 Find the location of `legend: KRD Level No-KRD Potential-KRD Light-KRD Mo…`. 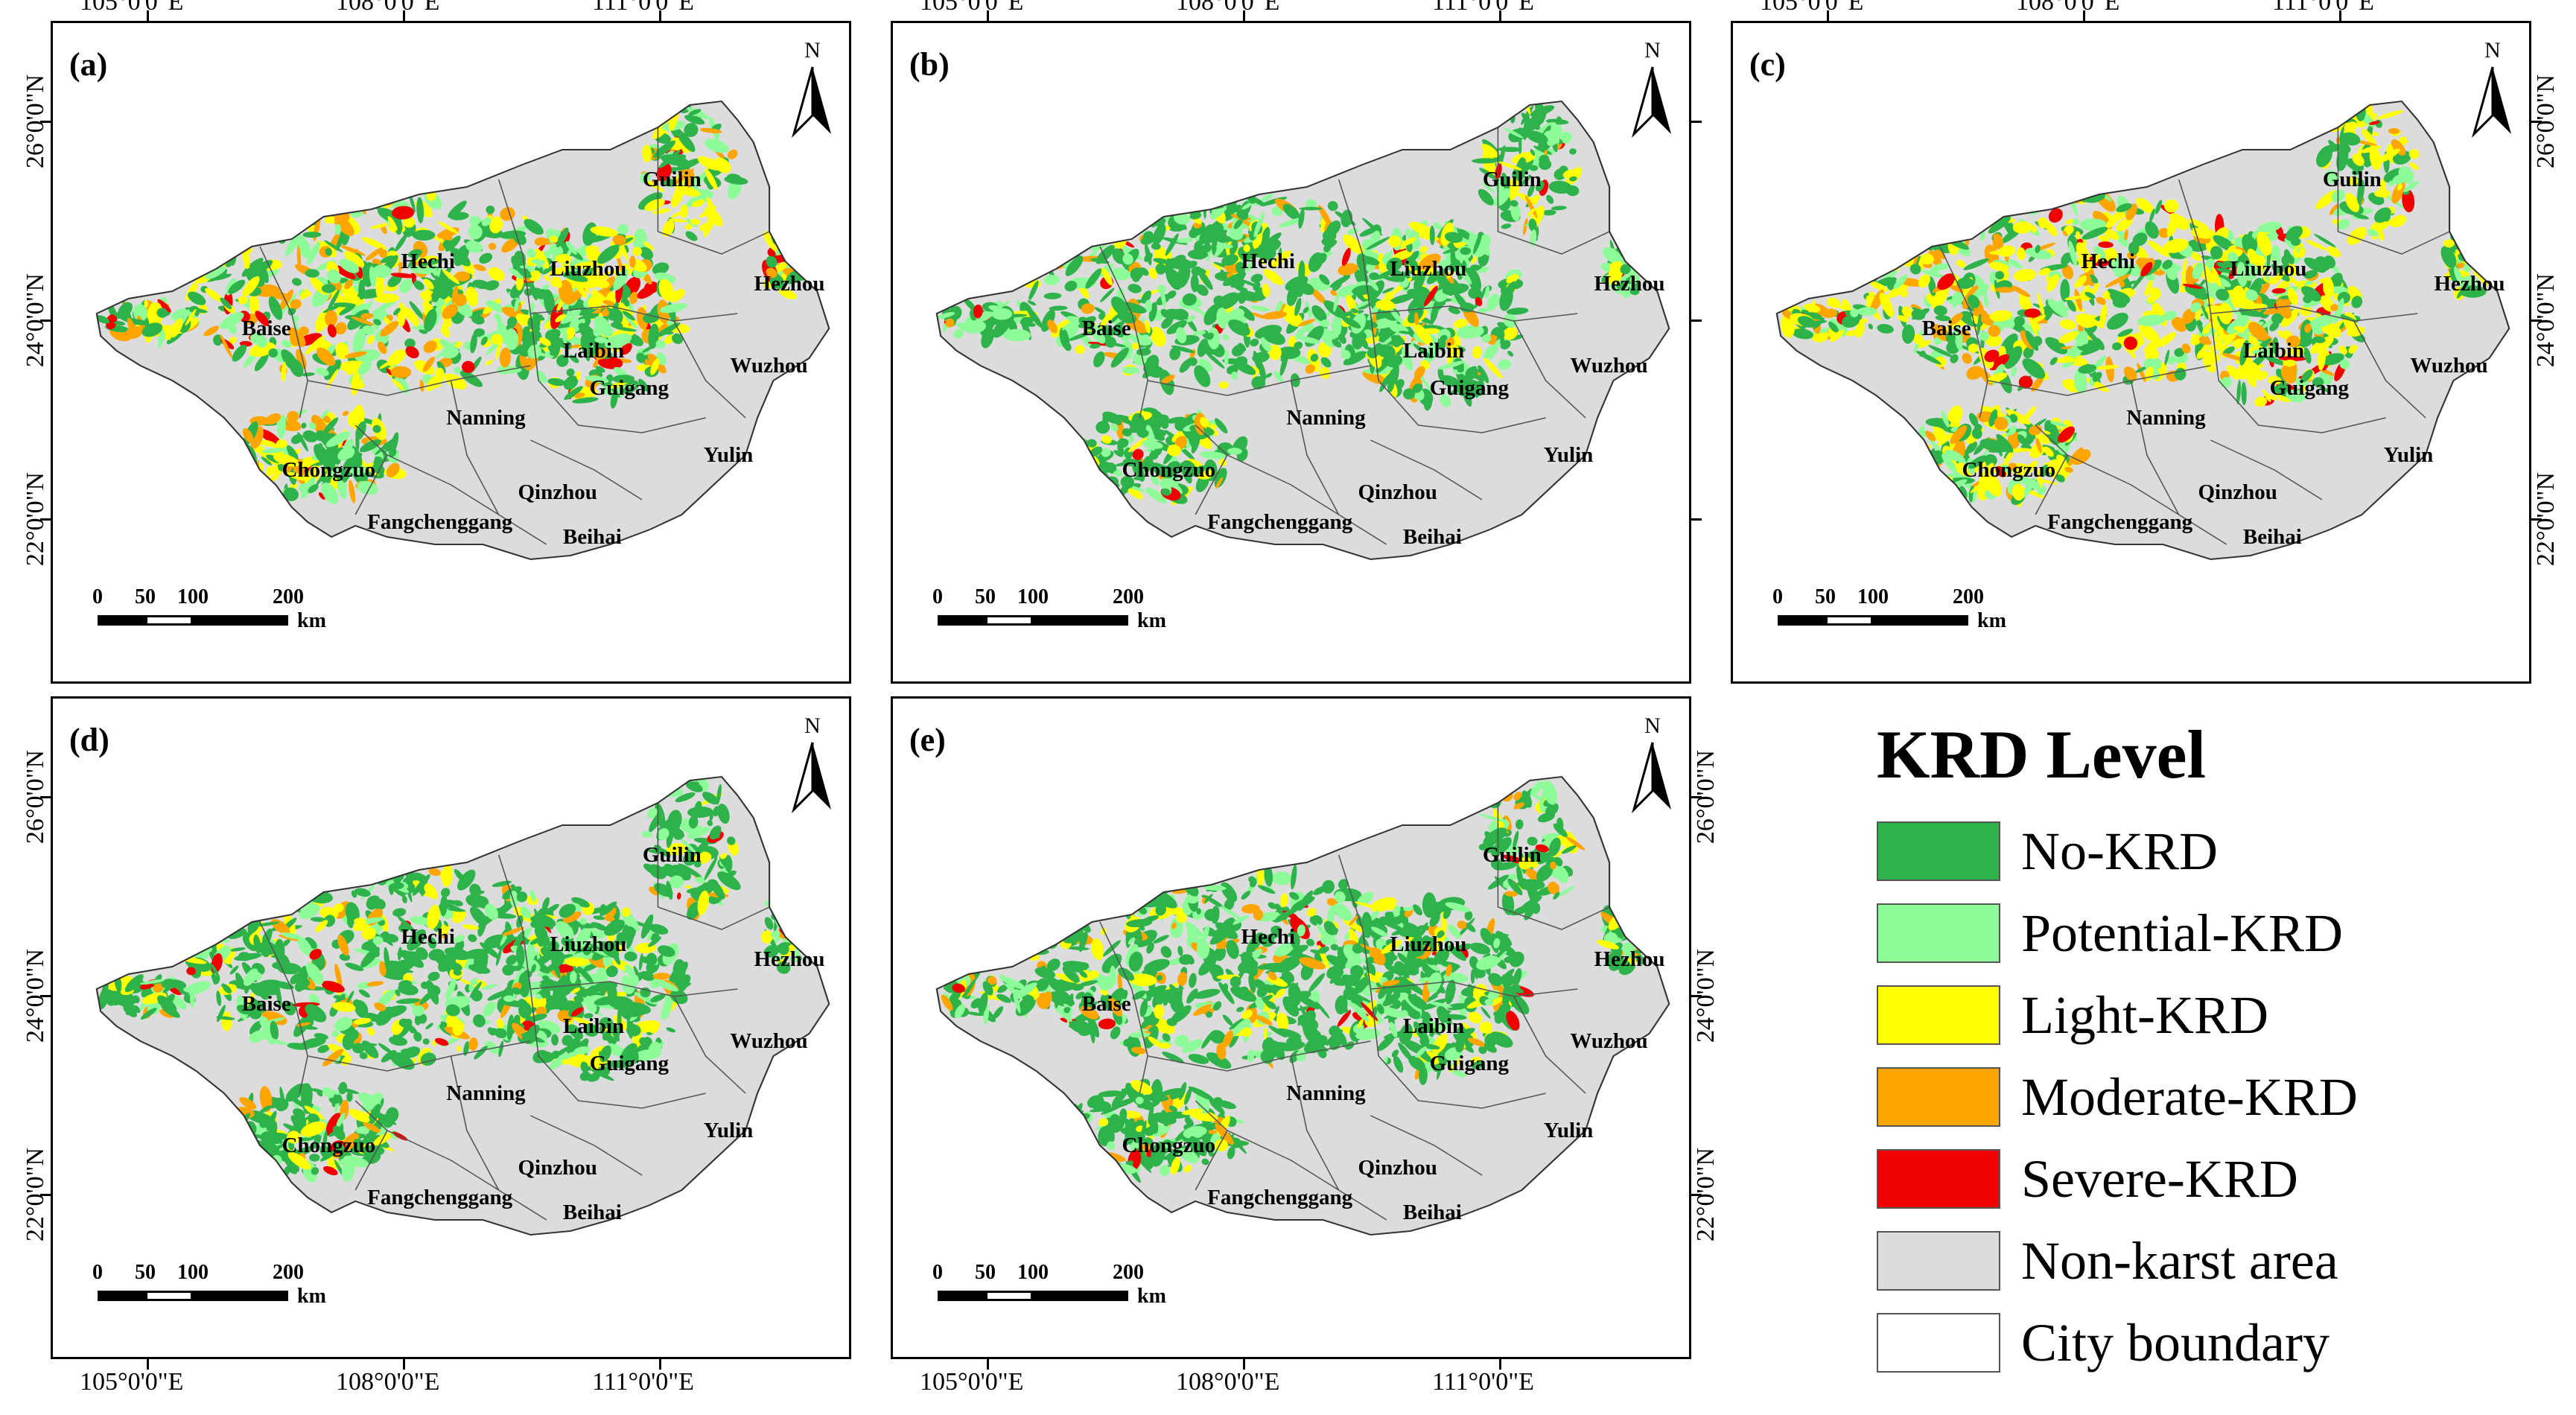

legend: KRD Level No-KRD Potential-KRD Light-KRD Mo… is located at coordinates (2212, 1049).